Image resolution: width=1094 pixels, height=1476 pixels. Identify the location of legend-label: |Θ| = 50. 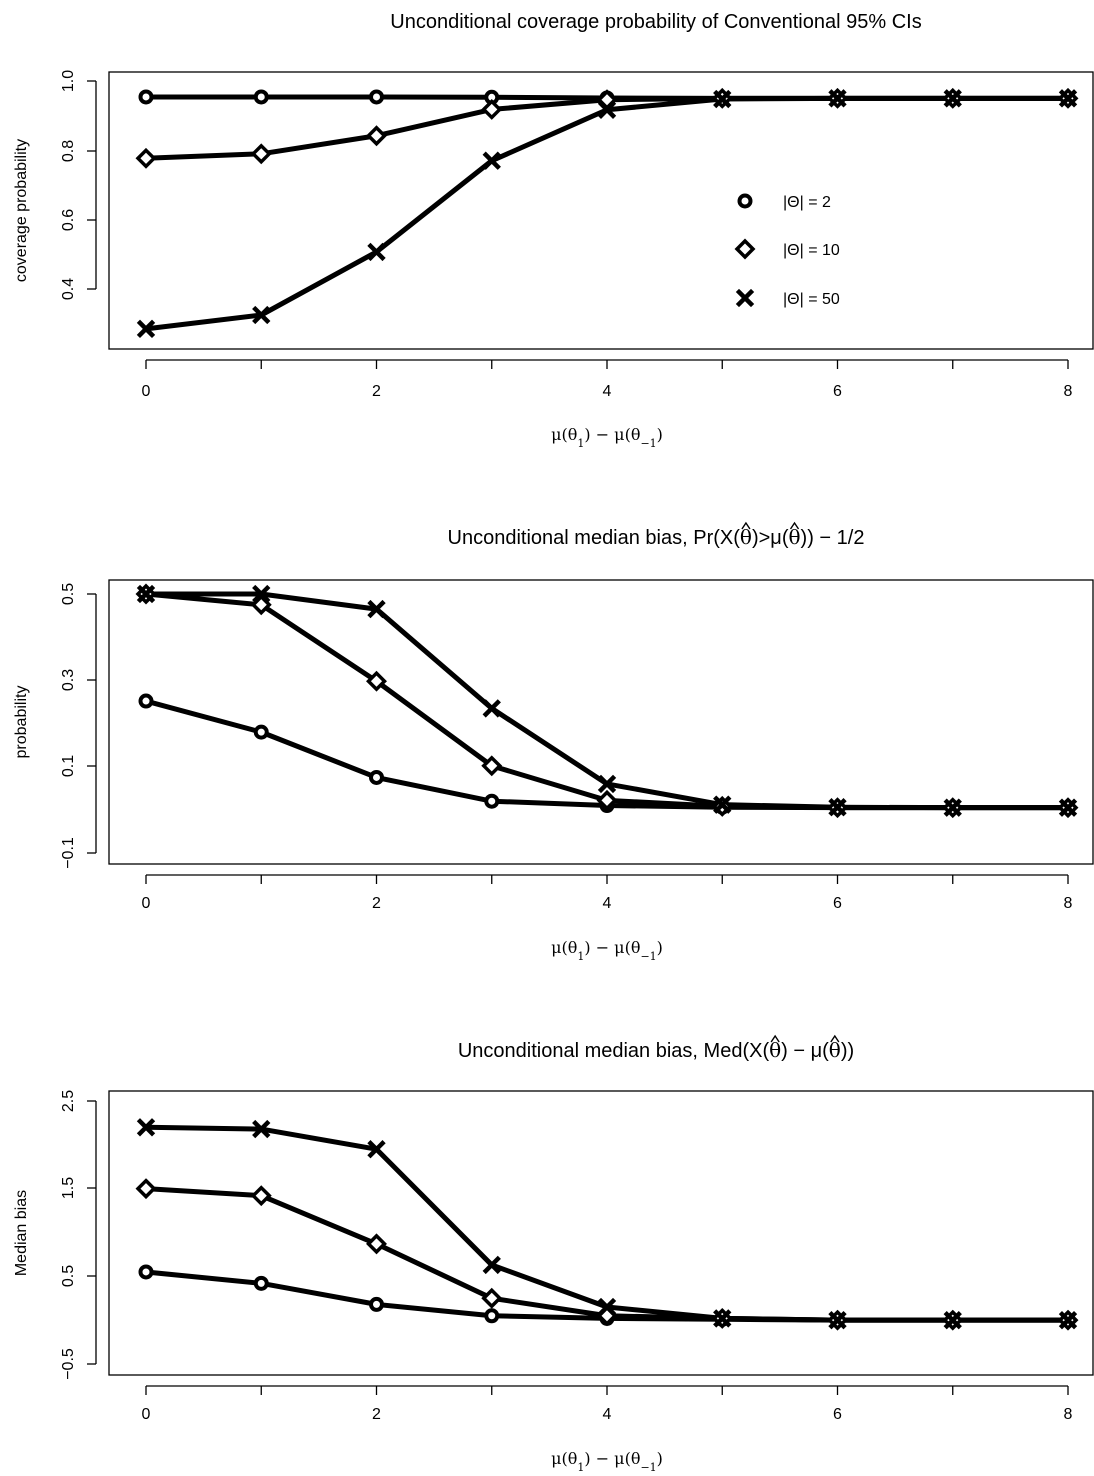
(811, 299).